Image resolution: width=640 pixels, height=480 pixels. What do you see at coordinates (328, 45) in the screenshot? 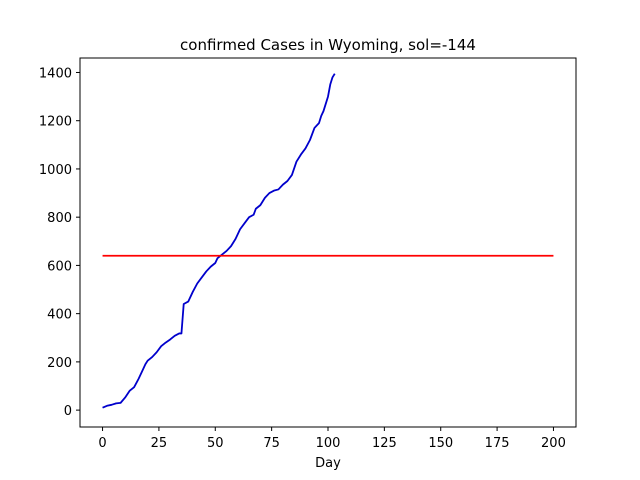
I see `chart-title: confirmed Cases in Wyoming, sol=-144` at bounding box center [328, 45].